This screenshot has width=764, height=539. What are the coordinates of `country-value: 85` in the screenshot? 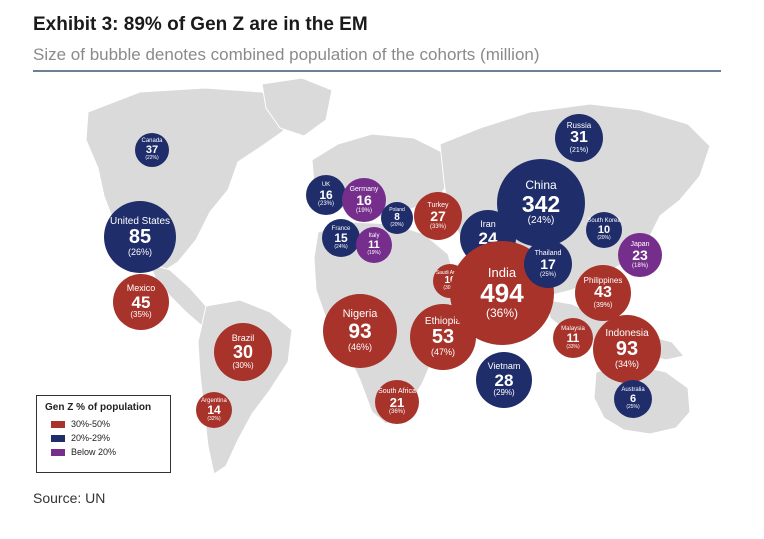 It's located at (140, 237).